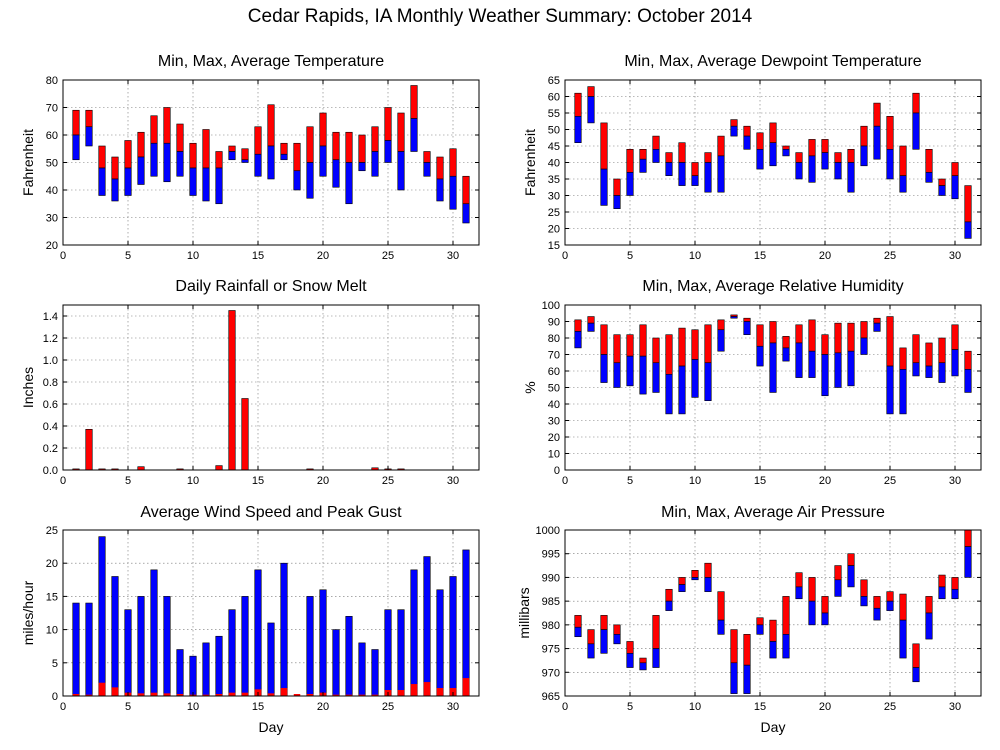 Image resolution: width=1000 pixels, height=750 pixels. Describe the element at coordinates (554, 246) in the screenshot. I see `y-tick-label: 15` at that location.